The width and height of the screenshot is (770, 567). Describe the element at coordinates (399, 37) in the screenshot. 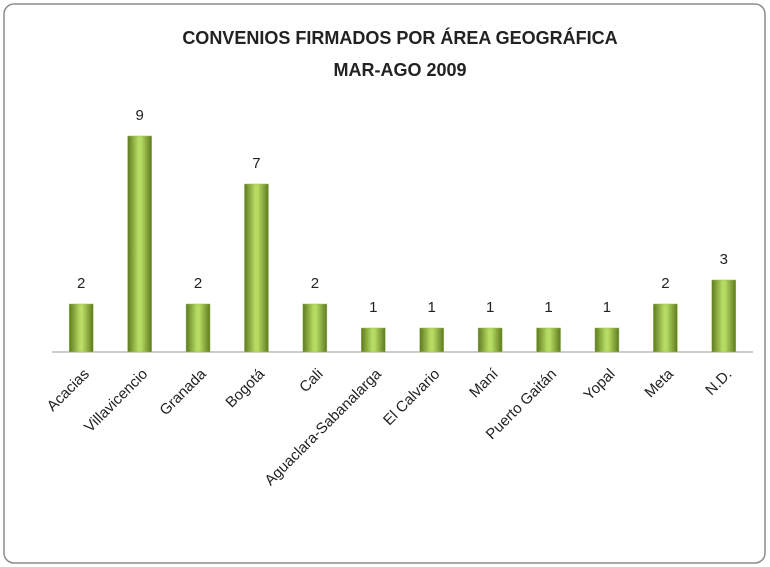

I see `chart-title: CONVENIOS FIRMADOS POR ÁREA GEOGRÁFICA` at that location.